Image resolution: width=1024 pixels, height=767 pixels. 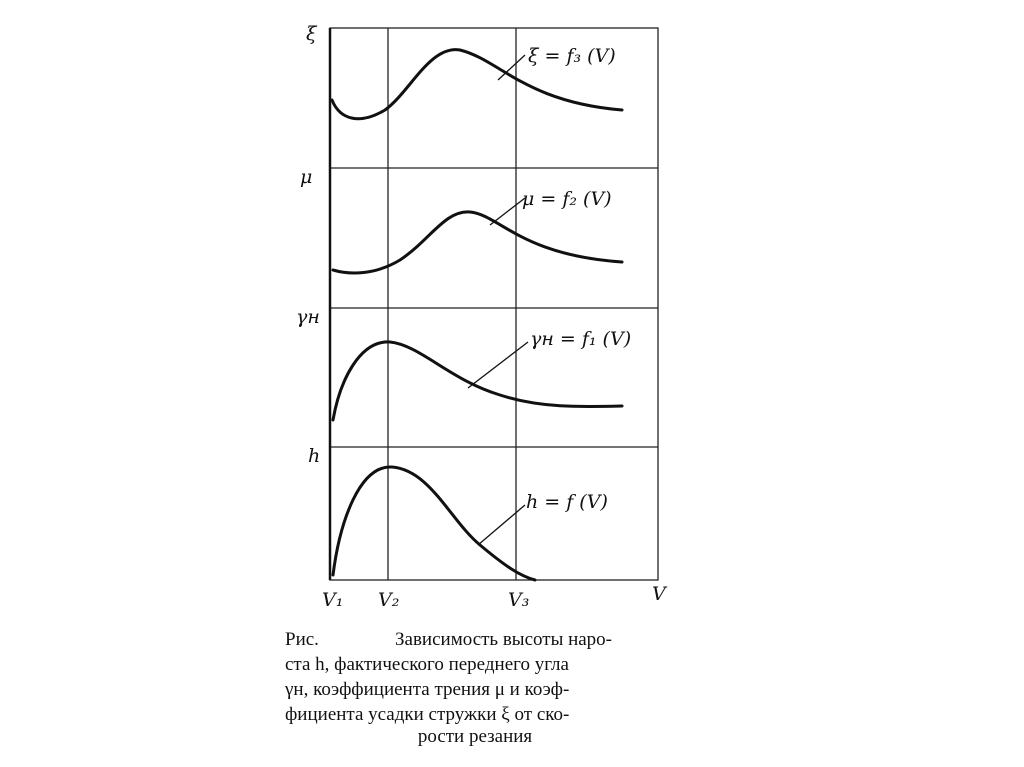 I want to click on curve-label: ξ = f₃ (V), so click(x=572, y=56).